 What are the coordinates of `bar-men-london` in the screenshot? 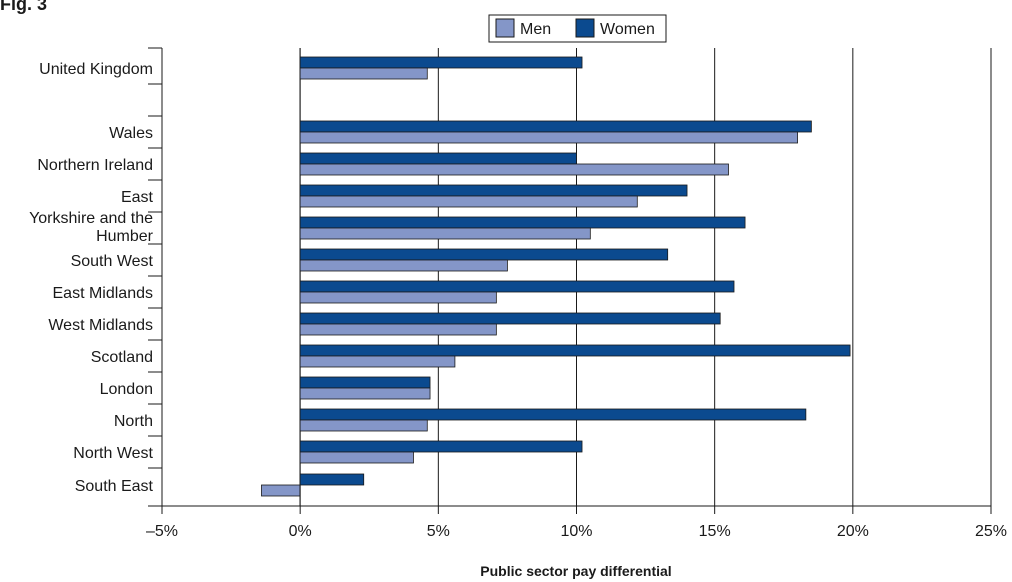 It's located at (365, 393).